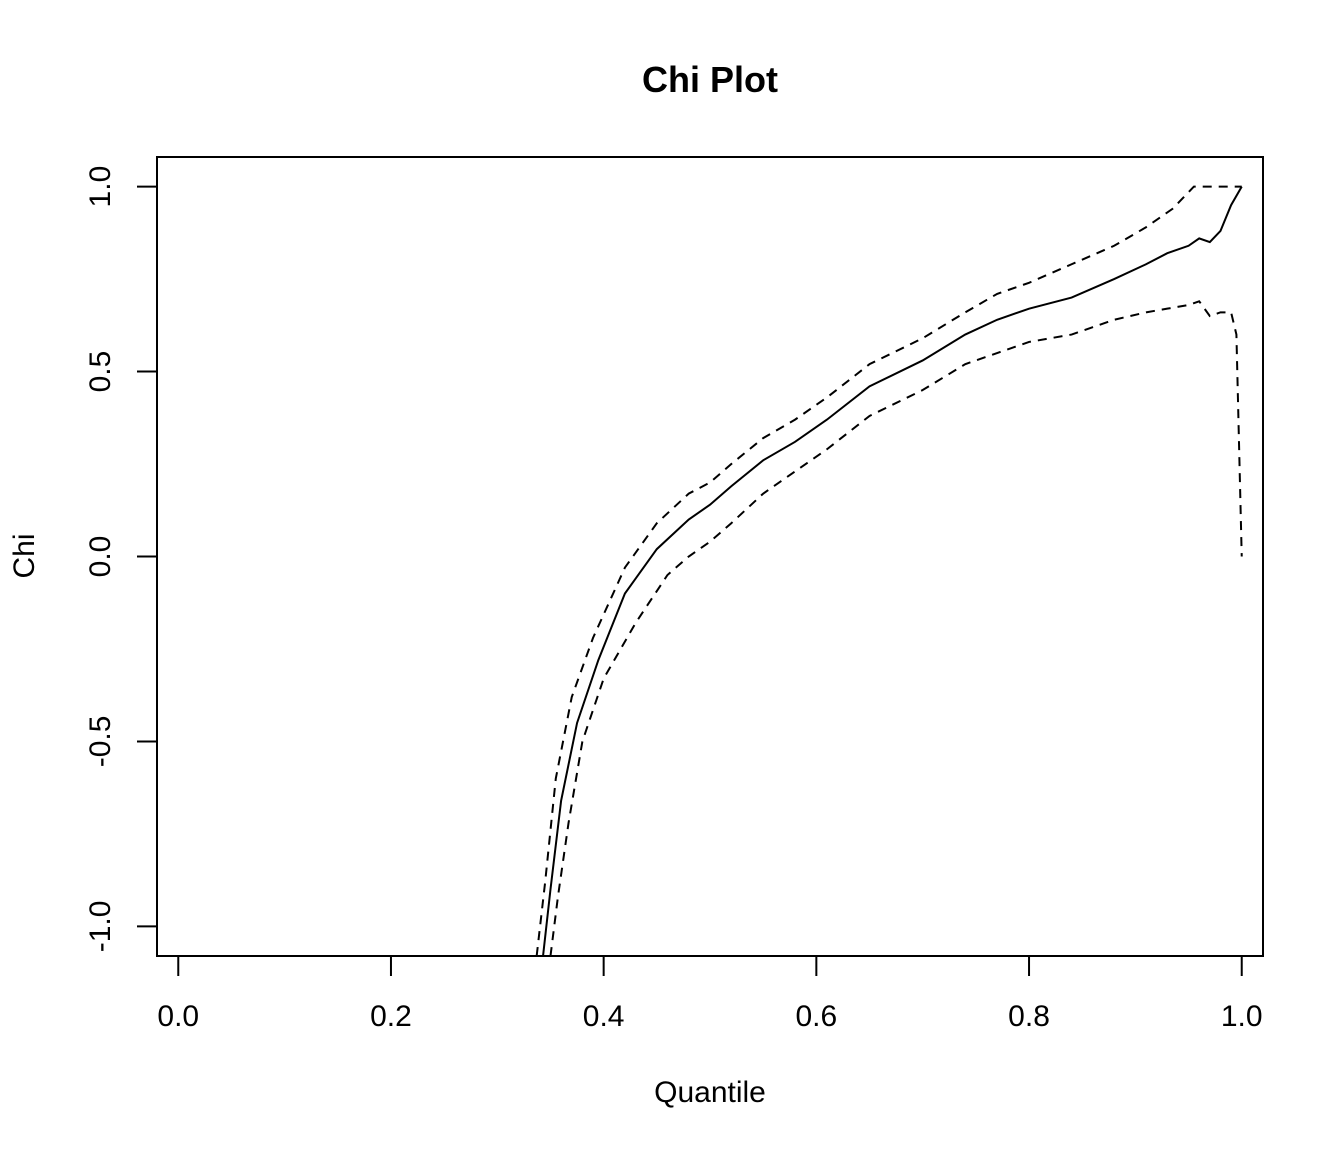  Describe the element at coordinates (100, 372) in the screenshot. I see `y-tick-label: 0.5` at that location.